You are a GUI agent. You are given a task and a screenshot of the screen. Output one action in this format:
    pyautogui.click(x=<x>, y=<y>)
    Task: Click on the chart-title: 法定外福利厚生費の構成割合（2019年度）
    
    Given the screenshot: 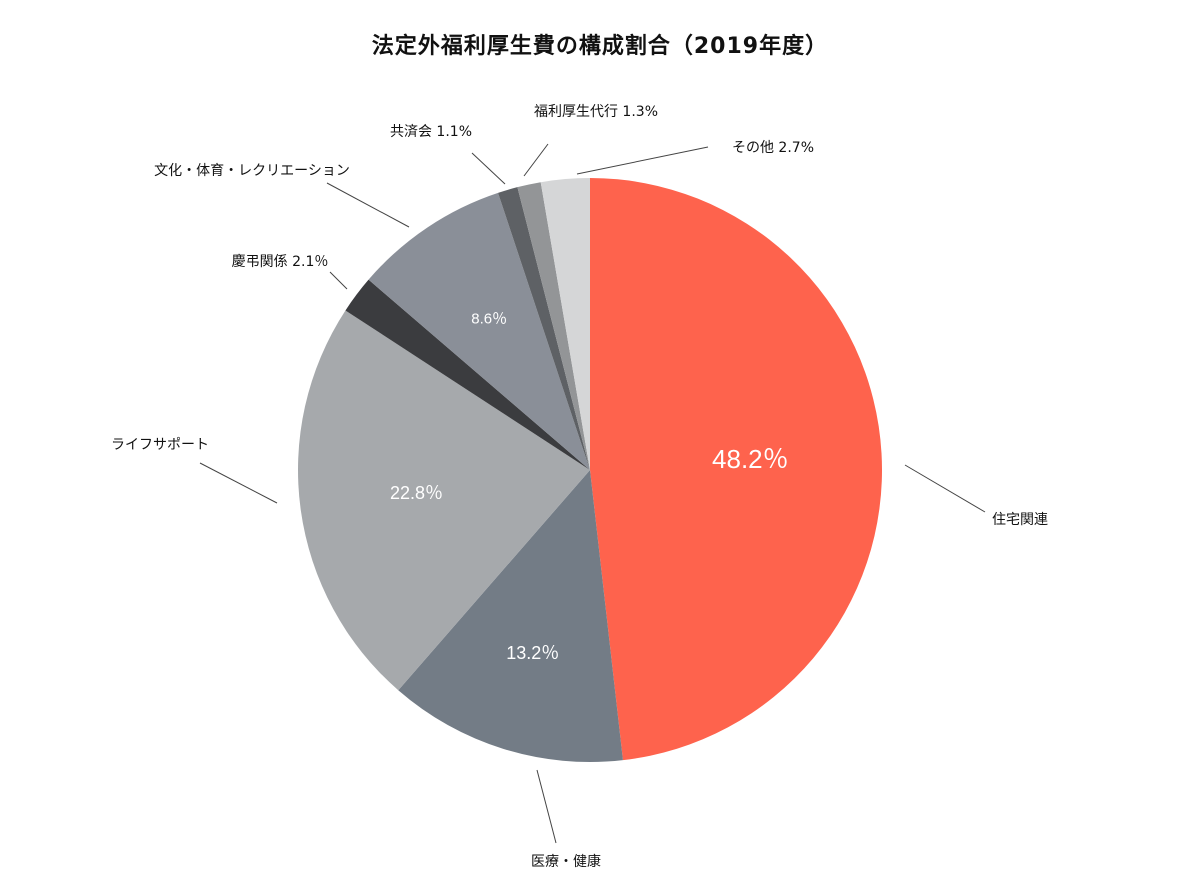 What is the action you would take?
    pyautogui.click(x=600, y=46)
    